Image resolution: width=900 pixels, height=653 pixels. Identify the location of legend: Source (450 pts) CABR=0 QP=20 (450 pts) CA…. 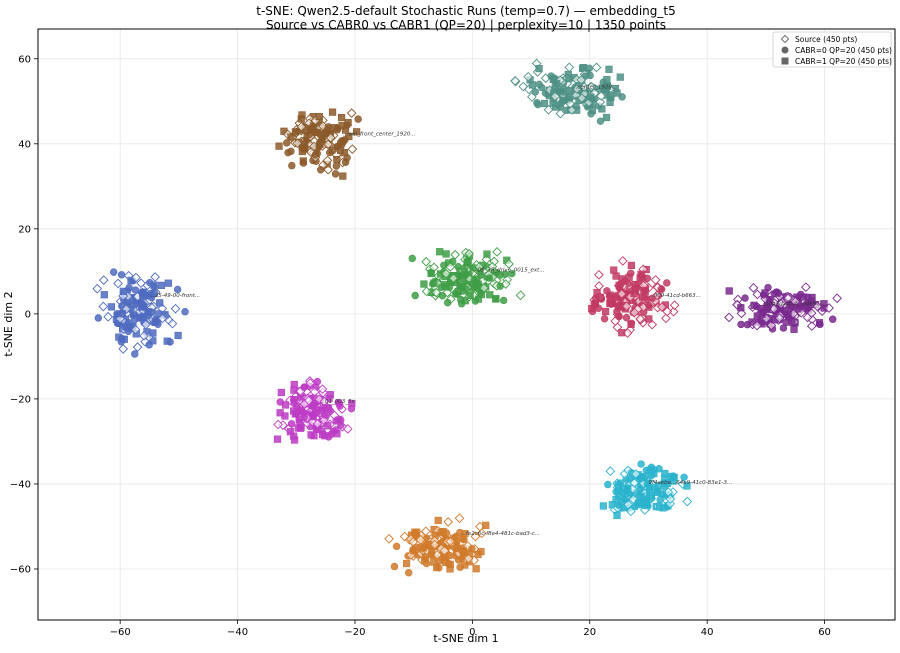
(832, 49).